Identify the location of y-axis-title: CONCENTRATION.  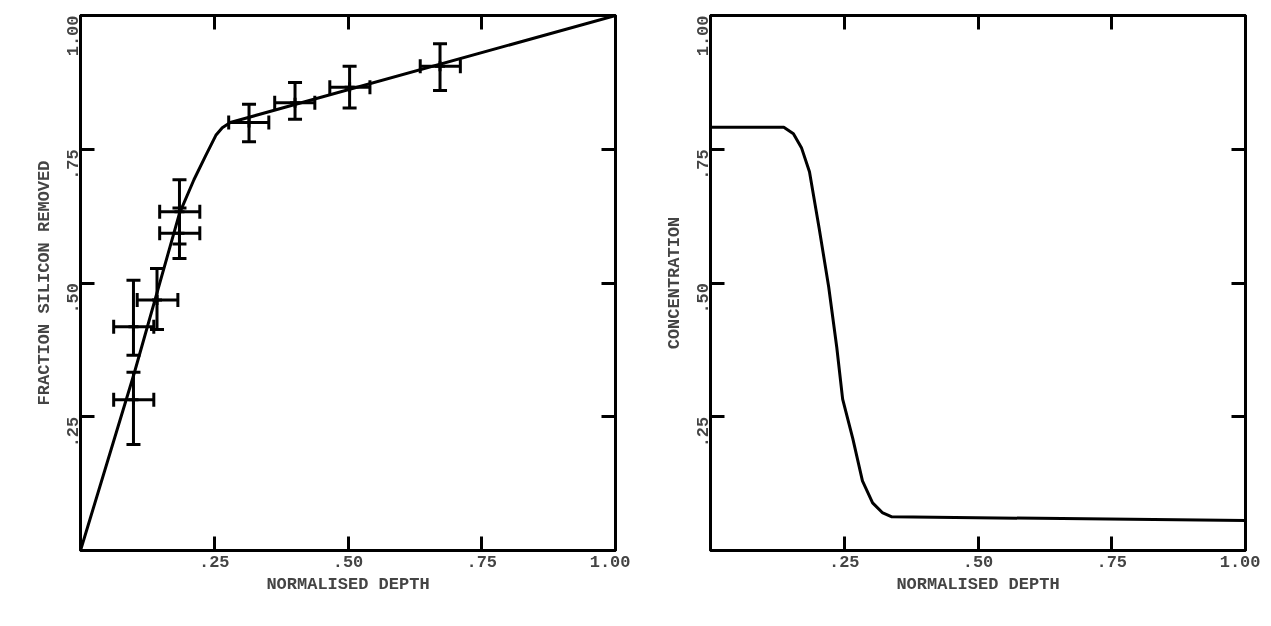
(674, 283).